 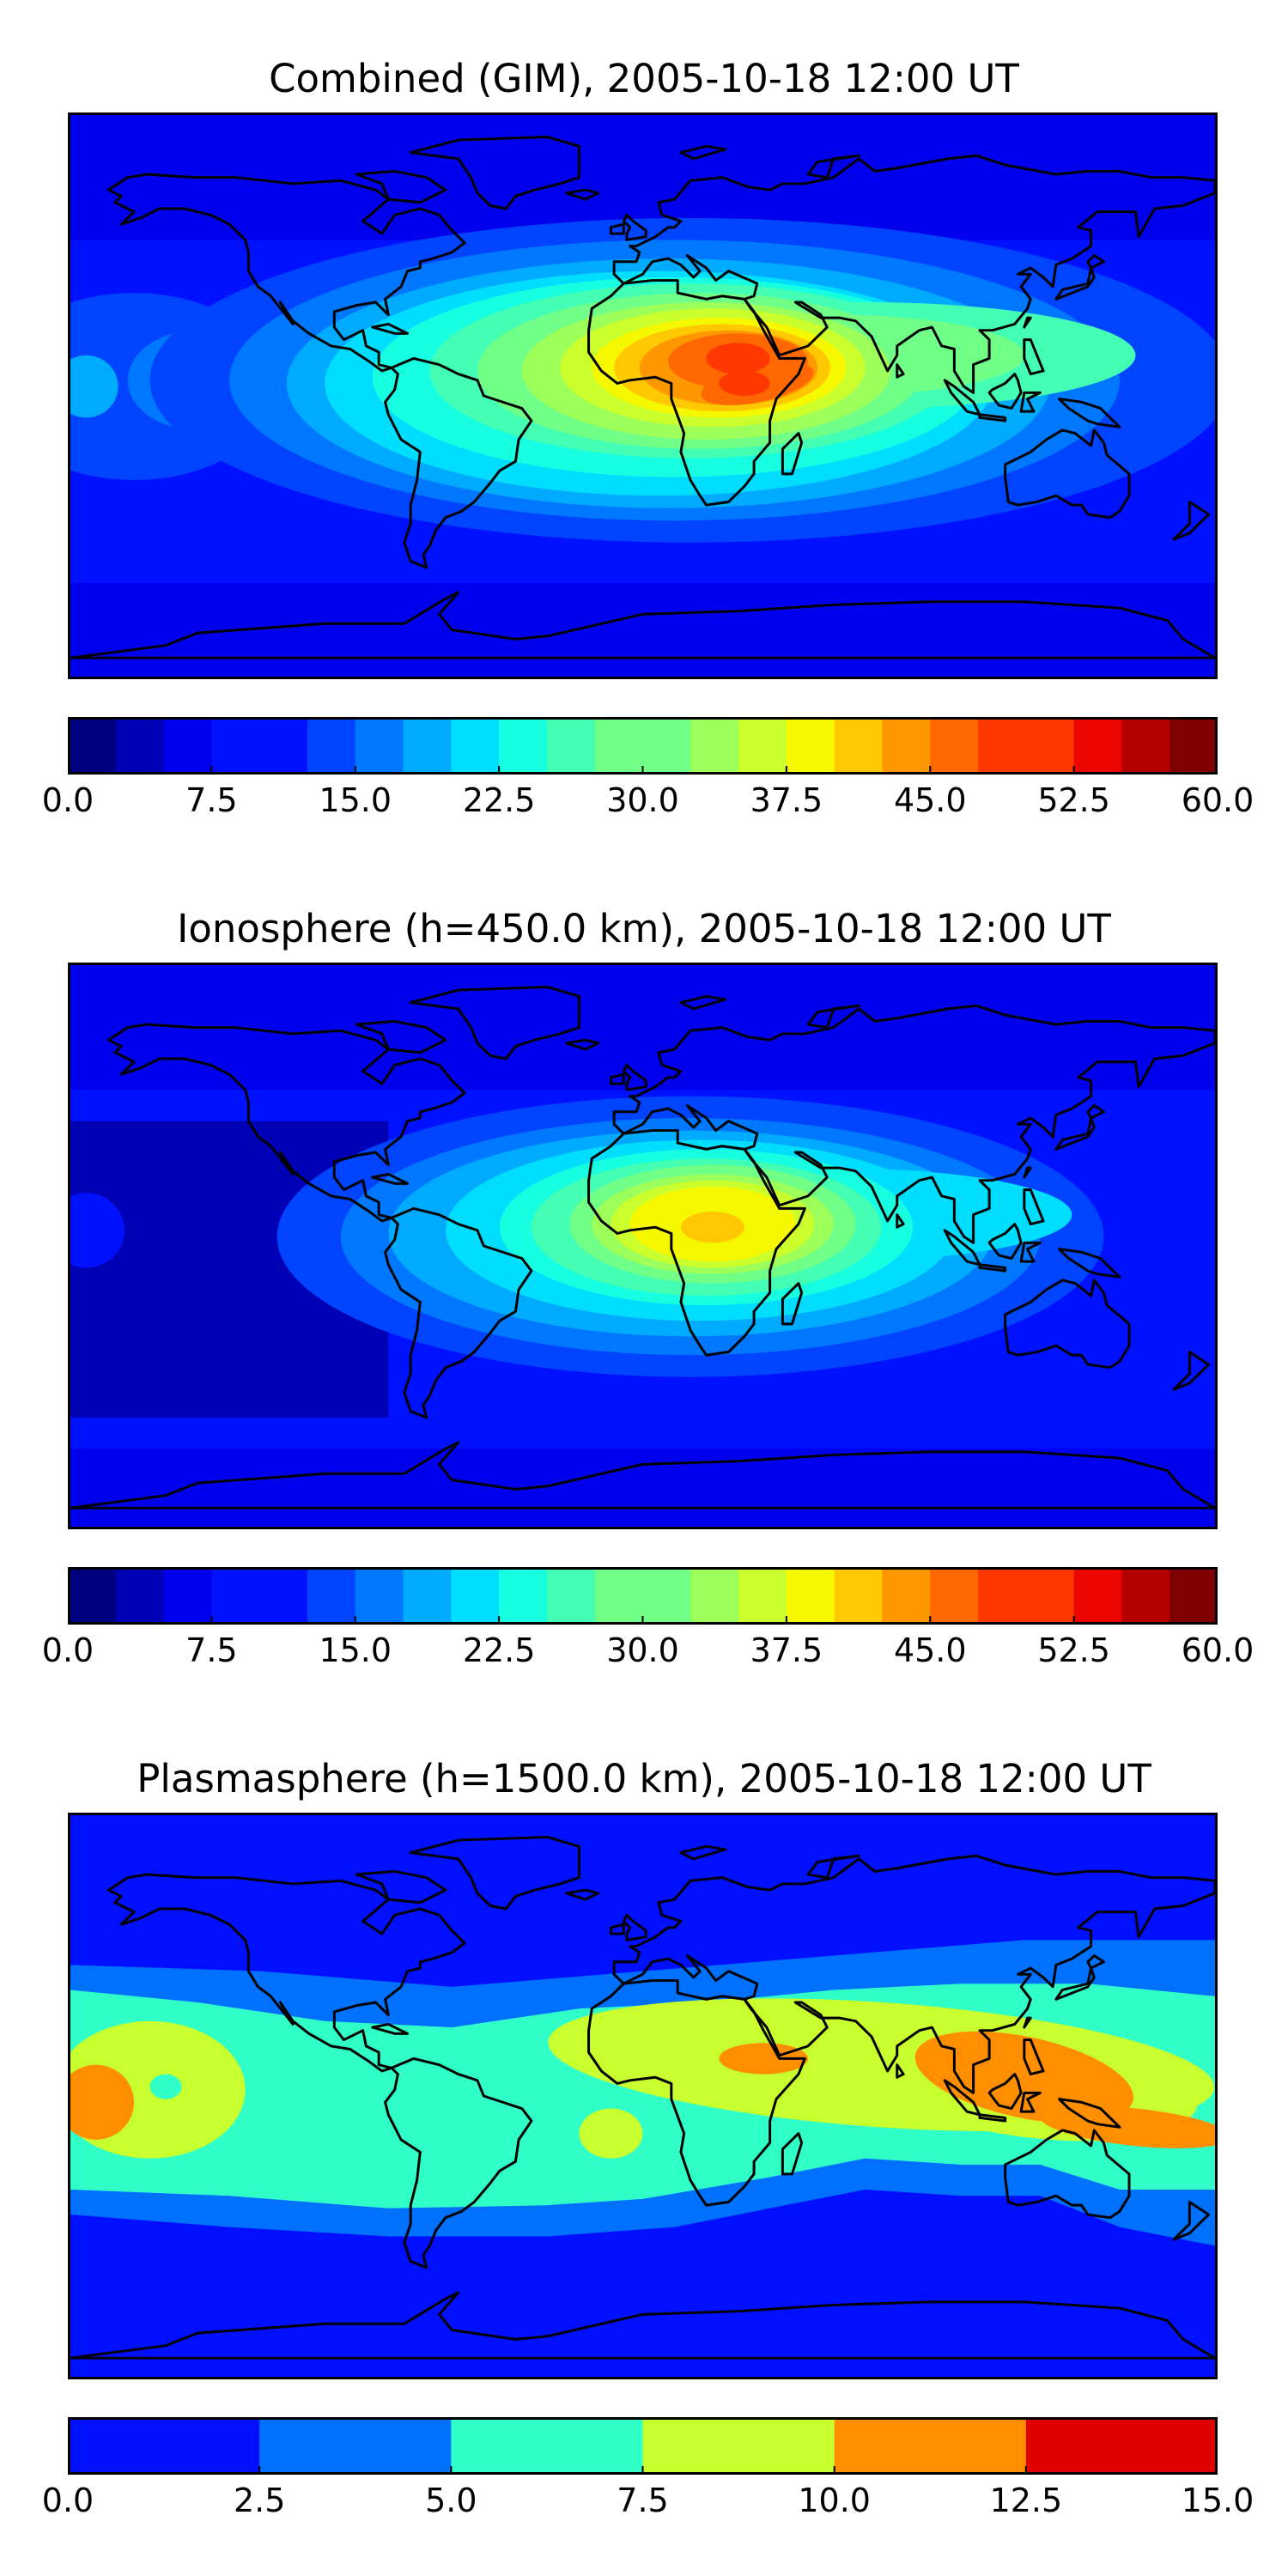 What do you see at coordinates (355, 1650) in the screenshot?
I see `colorbar-tick-label: 15.0` at bounding box center [355, 1650].